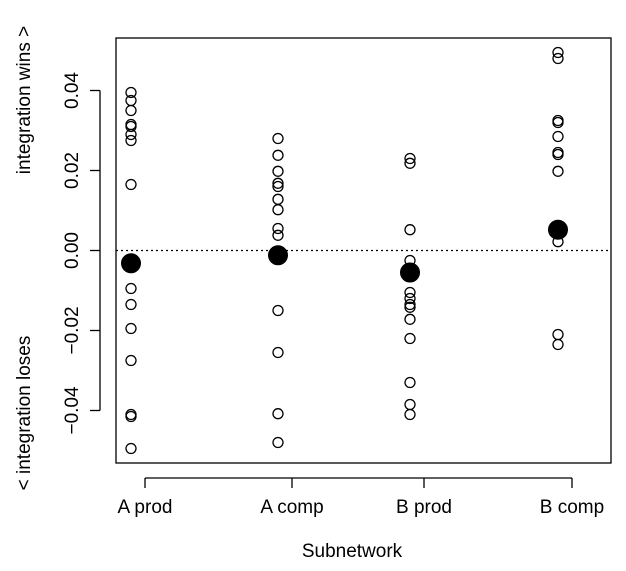 The image size is (626, 571). I want to click on x-axis-title: Subnetwork, so click(352, 551).